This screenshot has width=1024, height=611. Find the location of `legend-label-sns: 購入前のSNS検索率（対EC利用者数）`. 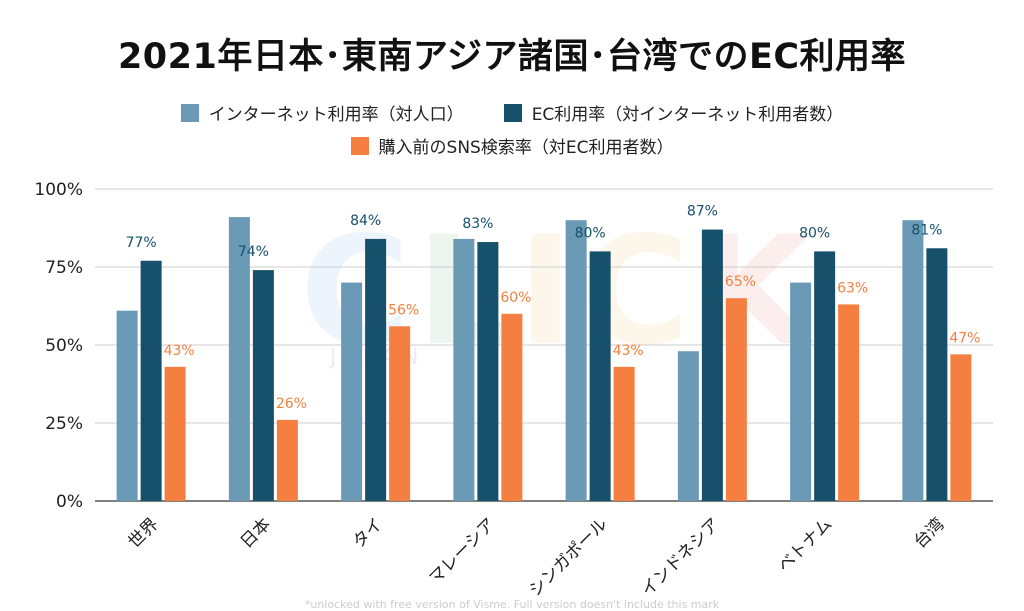

legend-label-sns: 購入前のSNS検索率（対EC利用者数） is located at coordinates (526, 148).